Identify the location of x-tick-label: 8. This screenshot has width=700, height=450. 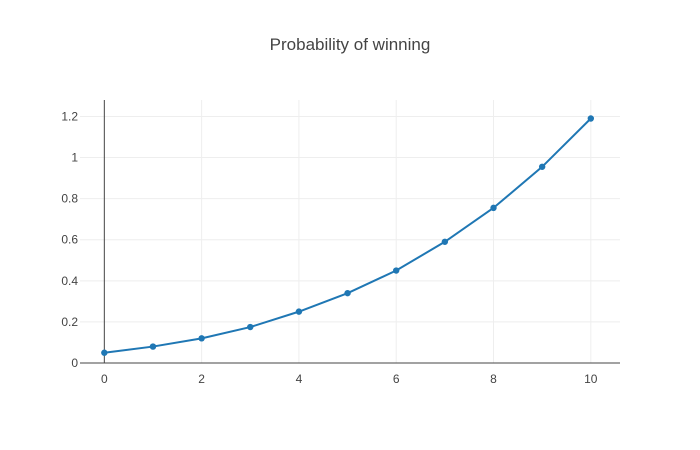
(493, 379).